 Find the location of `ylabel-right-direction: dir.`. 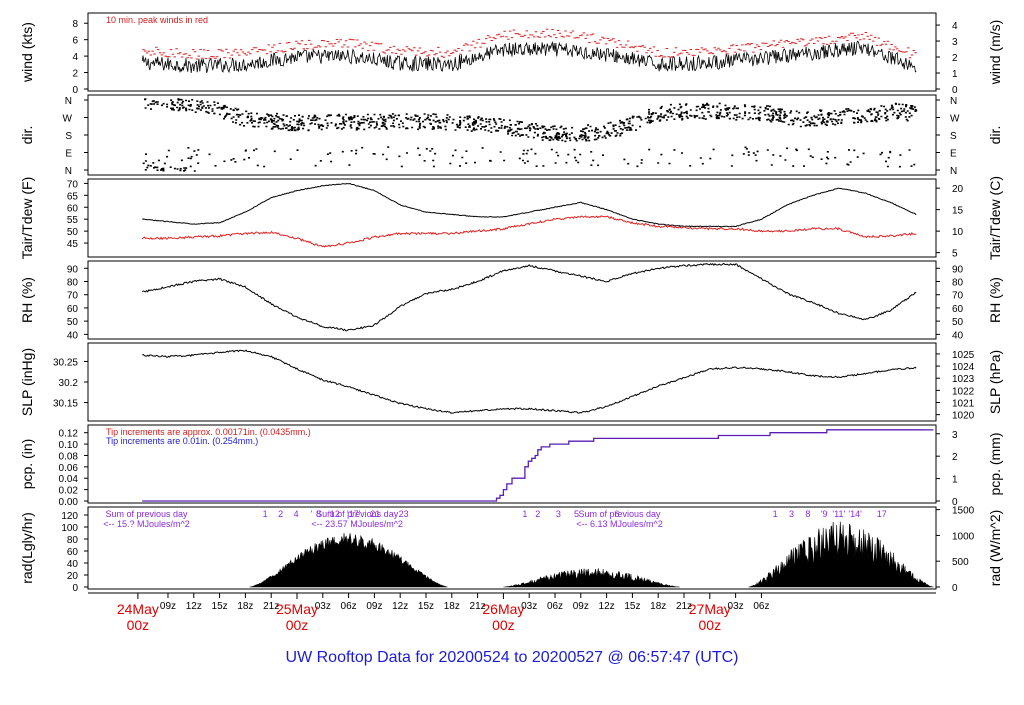

ylabel-right-direction: dir. is located at coordinates (995, 135).